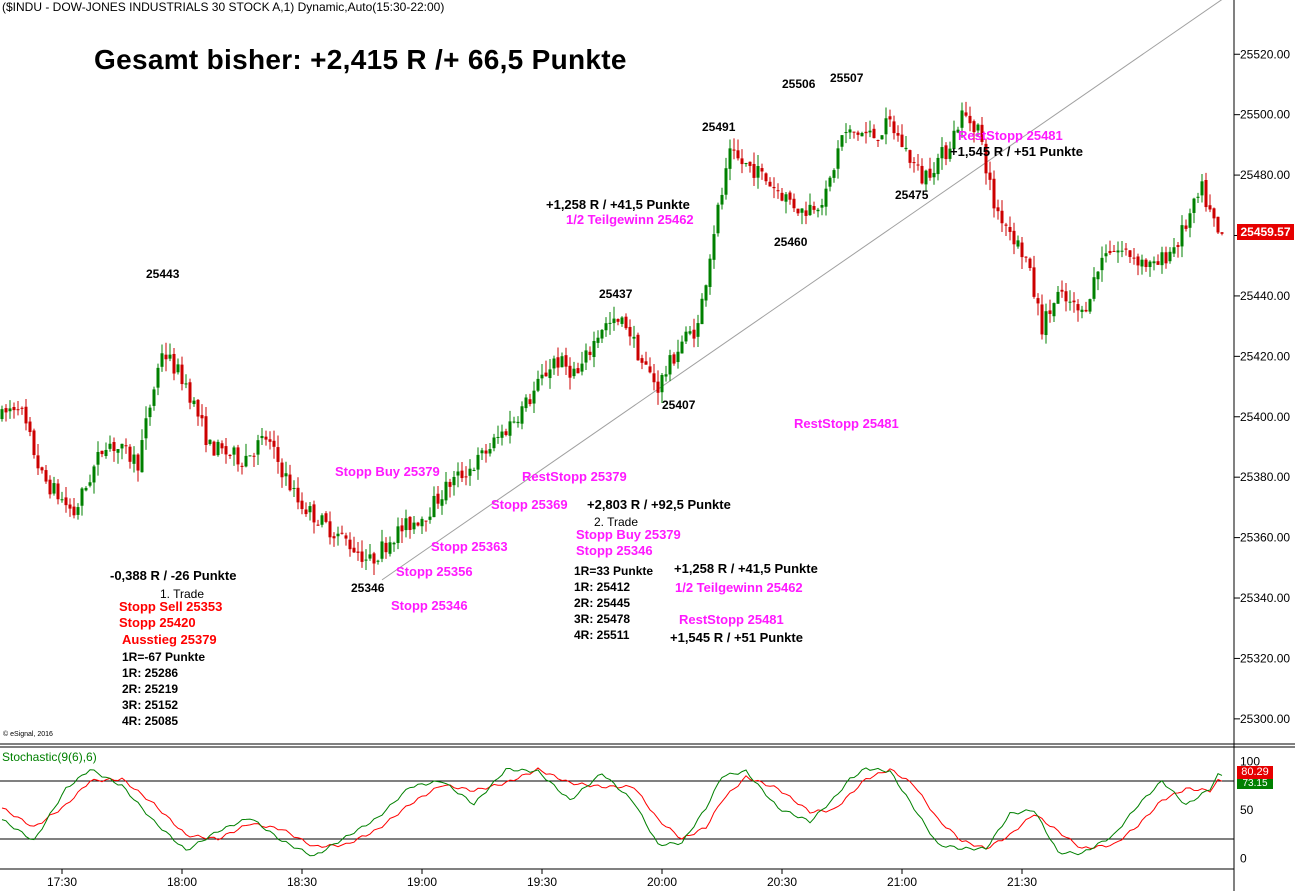  I want to click on price-label: 25491, so click(719, 127).